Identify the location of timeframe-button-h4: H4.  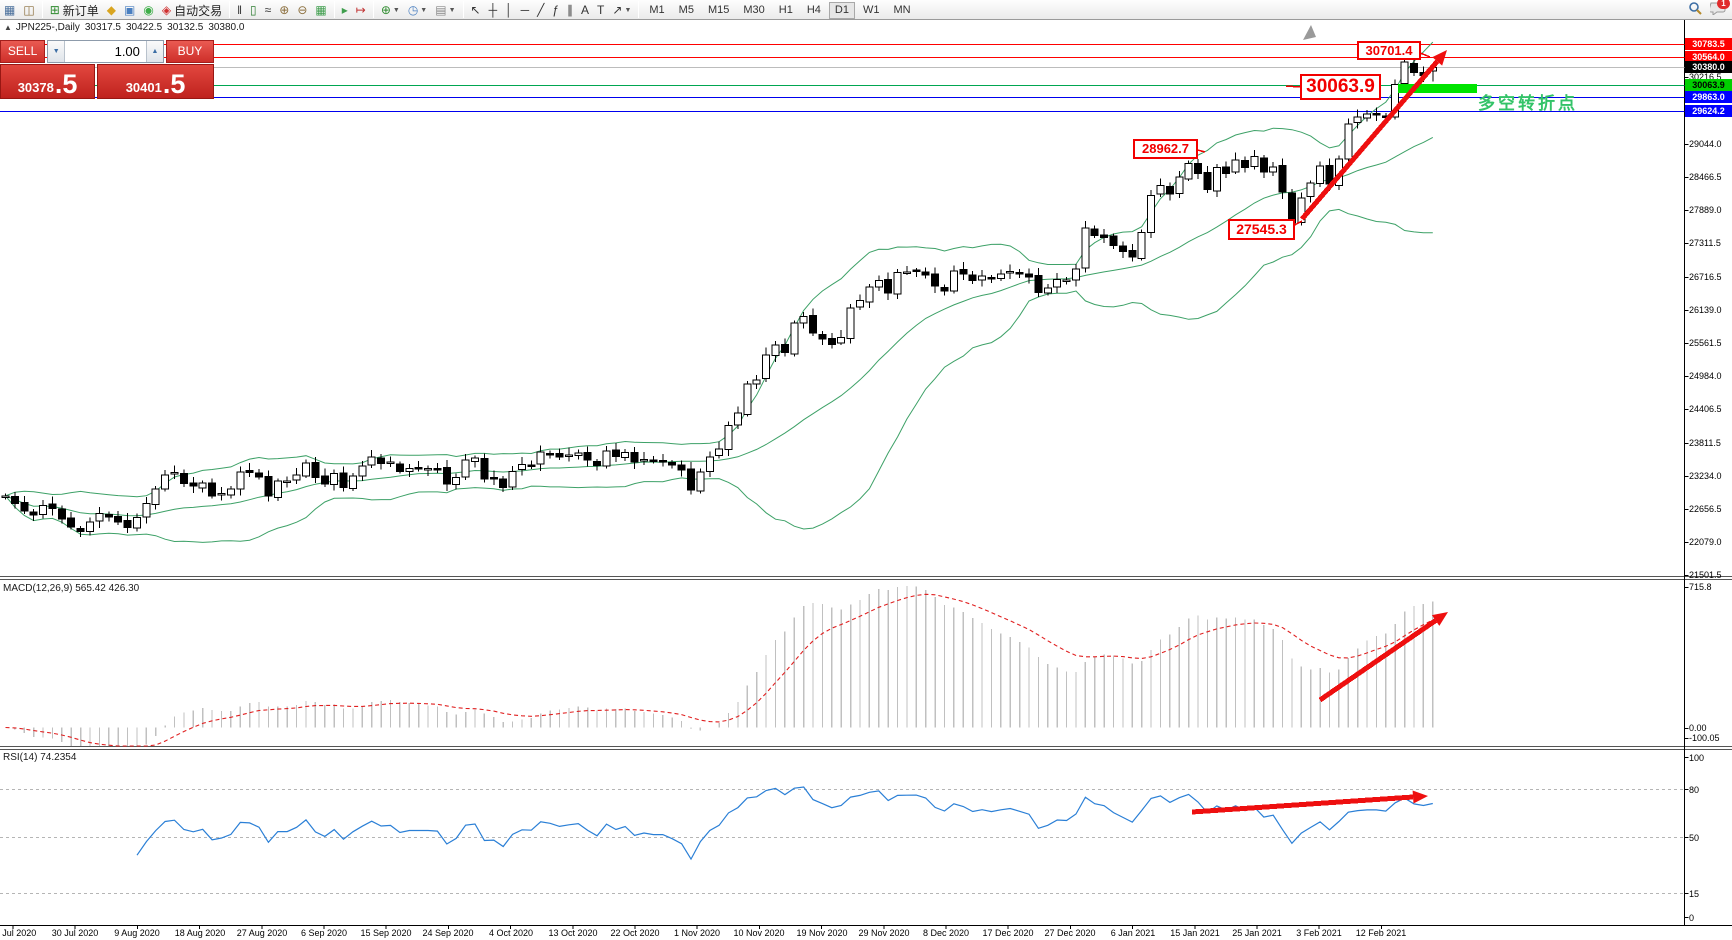
(813, 10).